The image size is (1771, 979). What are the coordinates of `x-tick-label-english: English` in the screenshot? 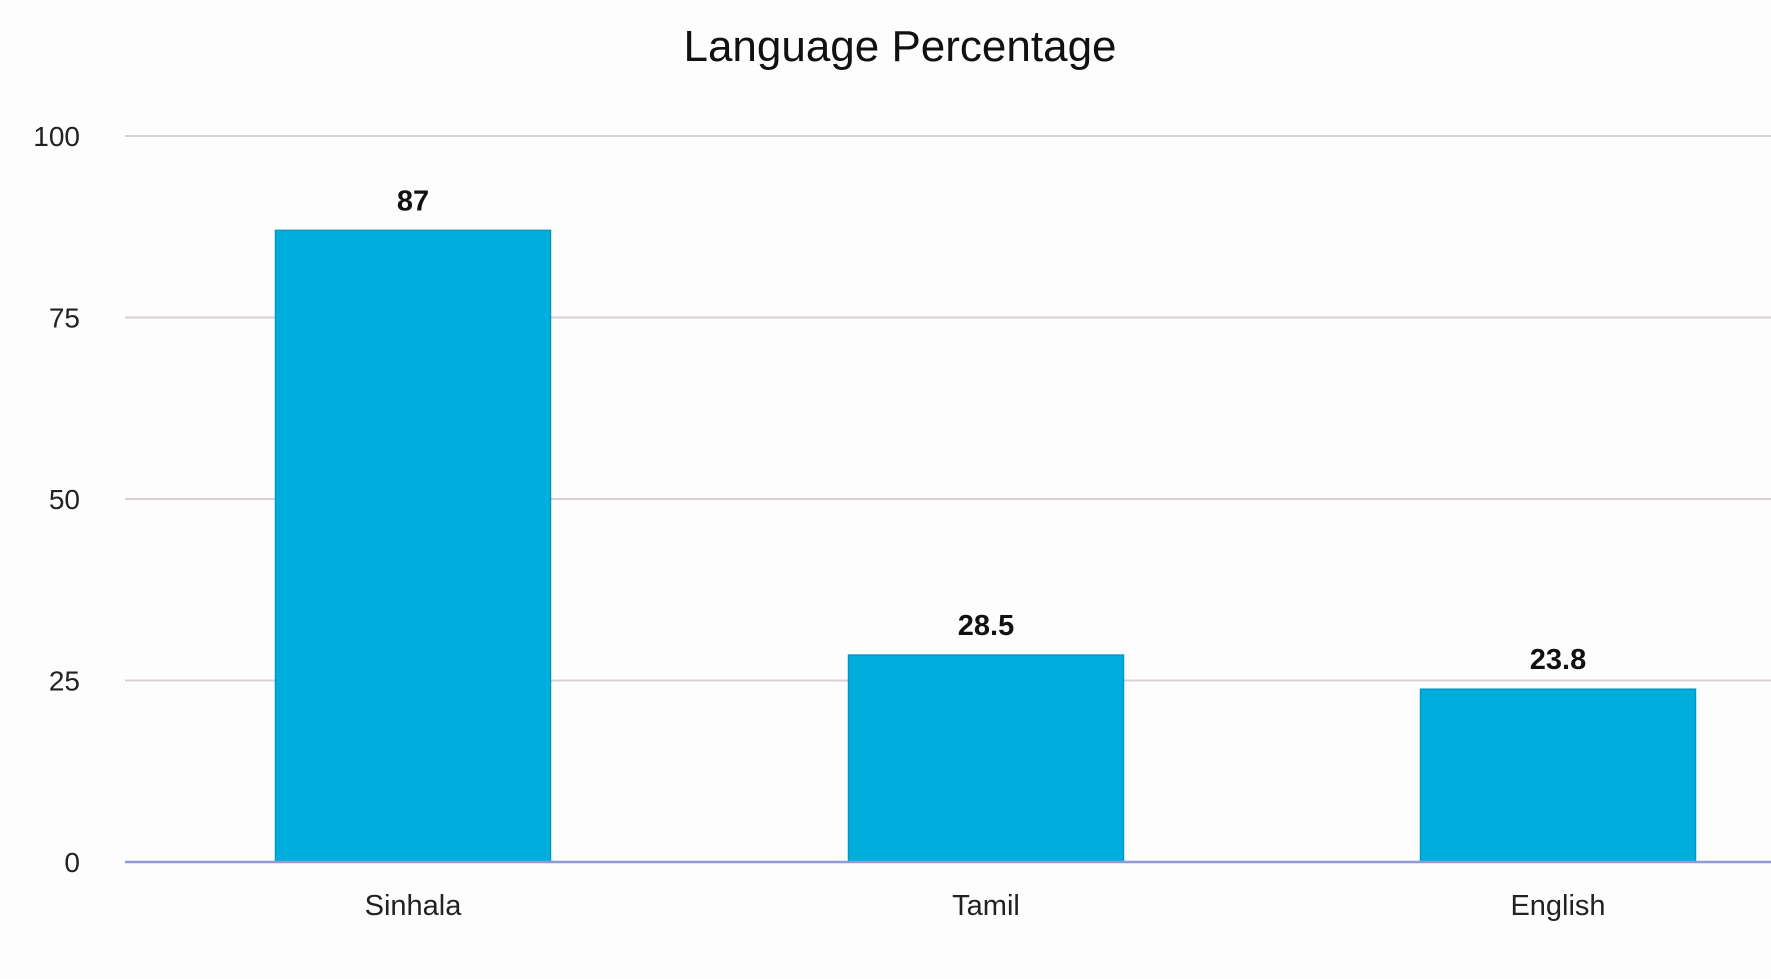 It's located at (1557, 906).